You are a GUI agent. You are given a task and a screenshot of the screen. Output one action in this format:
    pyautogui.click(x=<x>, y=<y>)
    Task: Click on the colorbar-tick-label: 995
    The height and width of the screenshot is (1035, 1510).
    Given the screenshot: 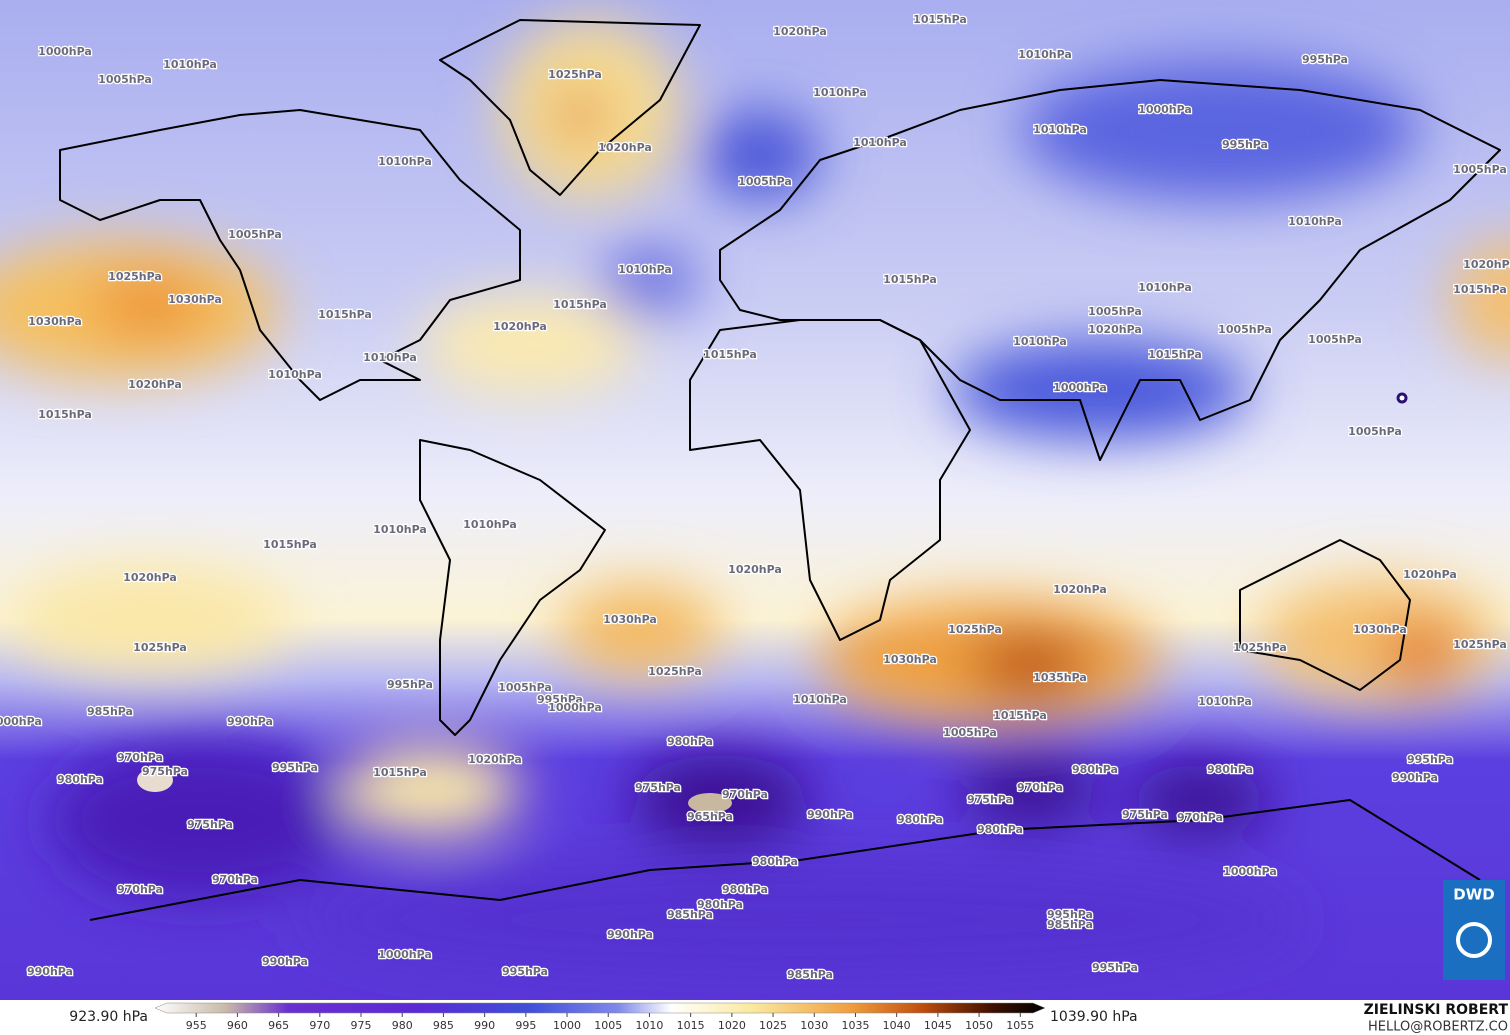 What is the action you would take?
    pyautogui.click(x=525, y=1025)
    